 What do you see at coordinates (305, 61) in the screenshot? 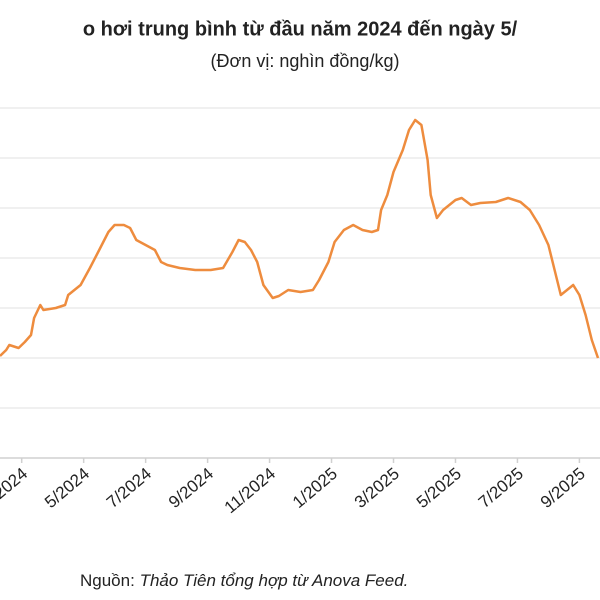
I see `chart-subtitle: (Đơn vị: nghìn đồng/kg)` at bounding box center [305, 61].